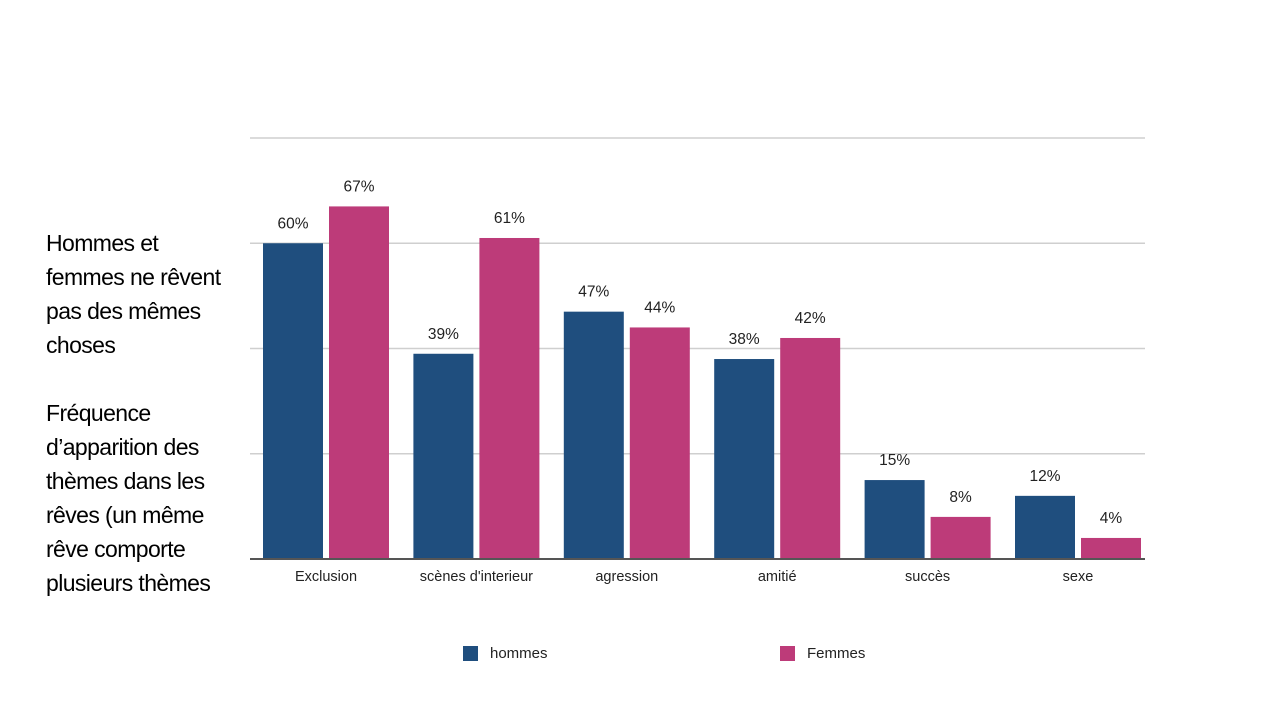 The image size is (1270, 728). What do you see at coordinates (358, 186) in the screenshot?
I see `data-label: 67%` at bounding box center [358, 186].